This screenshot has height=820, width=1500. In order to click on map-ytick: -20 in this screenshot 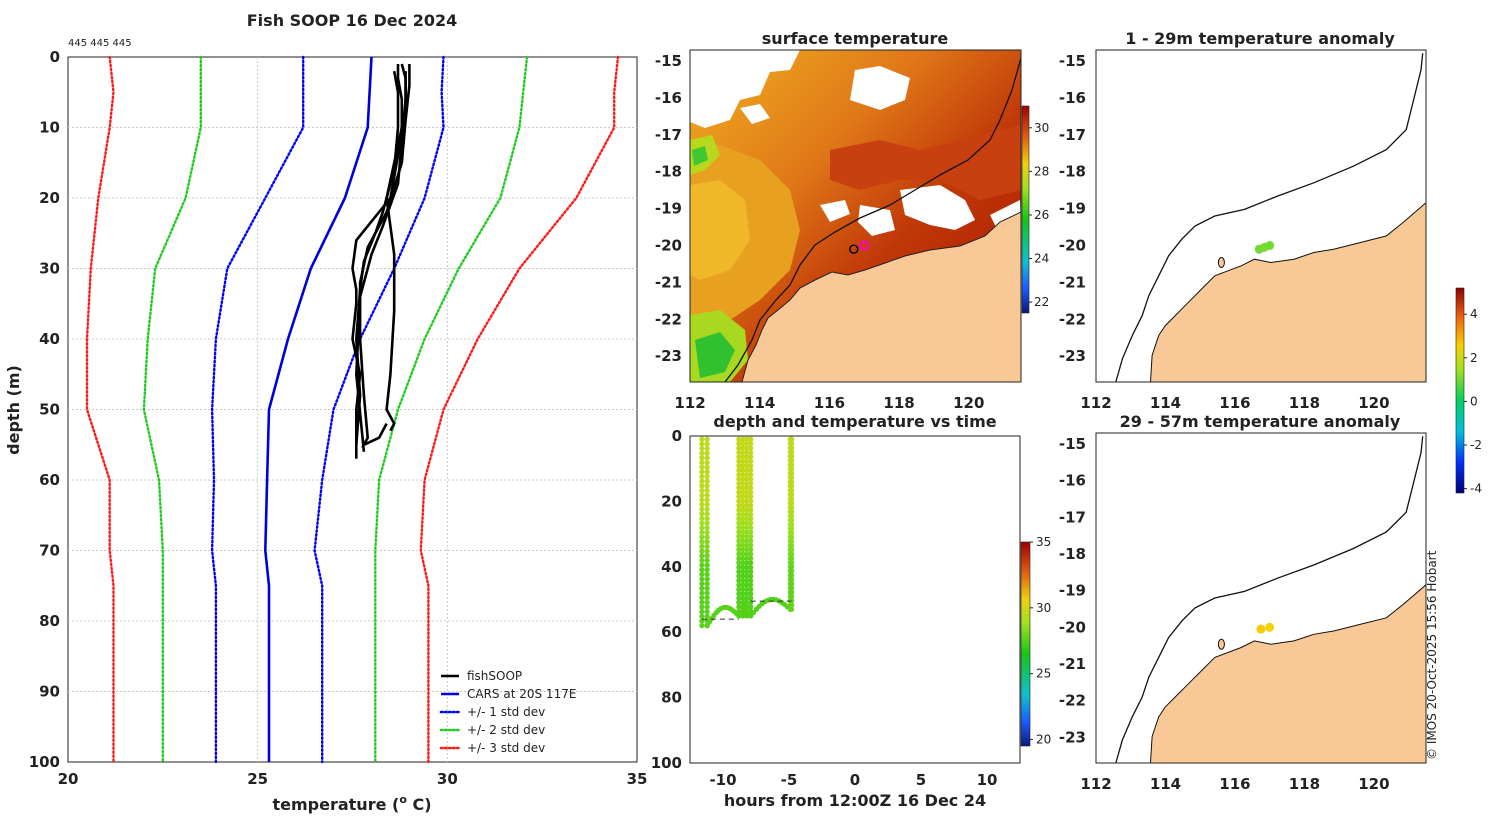, I will do `click(1072, 246)`.